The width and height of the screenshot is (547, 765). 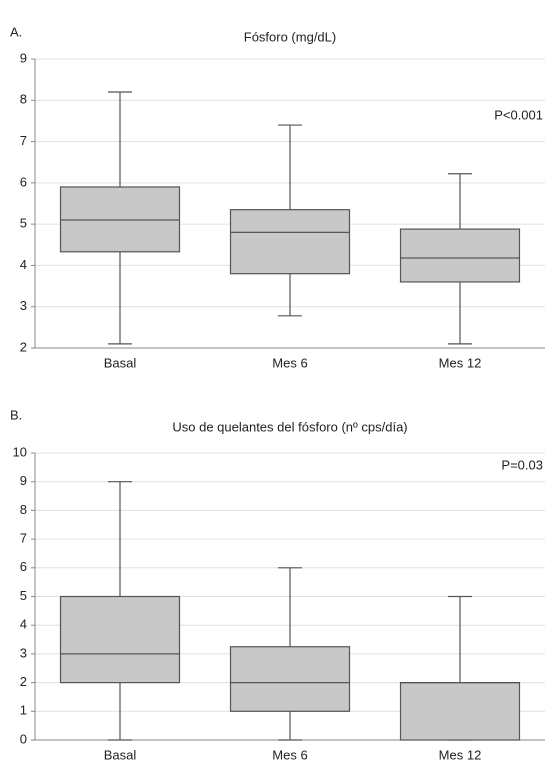 I want to click on chart-title: Fósforo (mg/dL), so click(x=290, y=36).